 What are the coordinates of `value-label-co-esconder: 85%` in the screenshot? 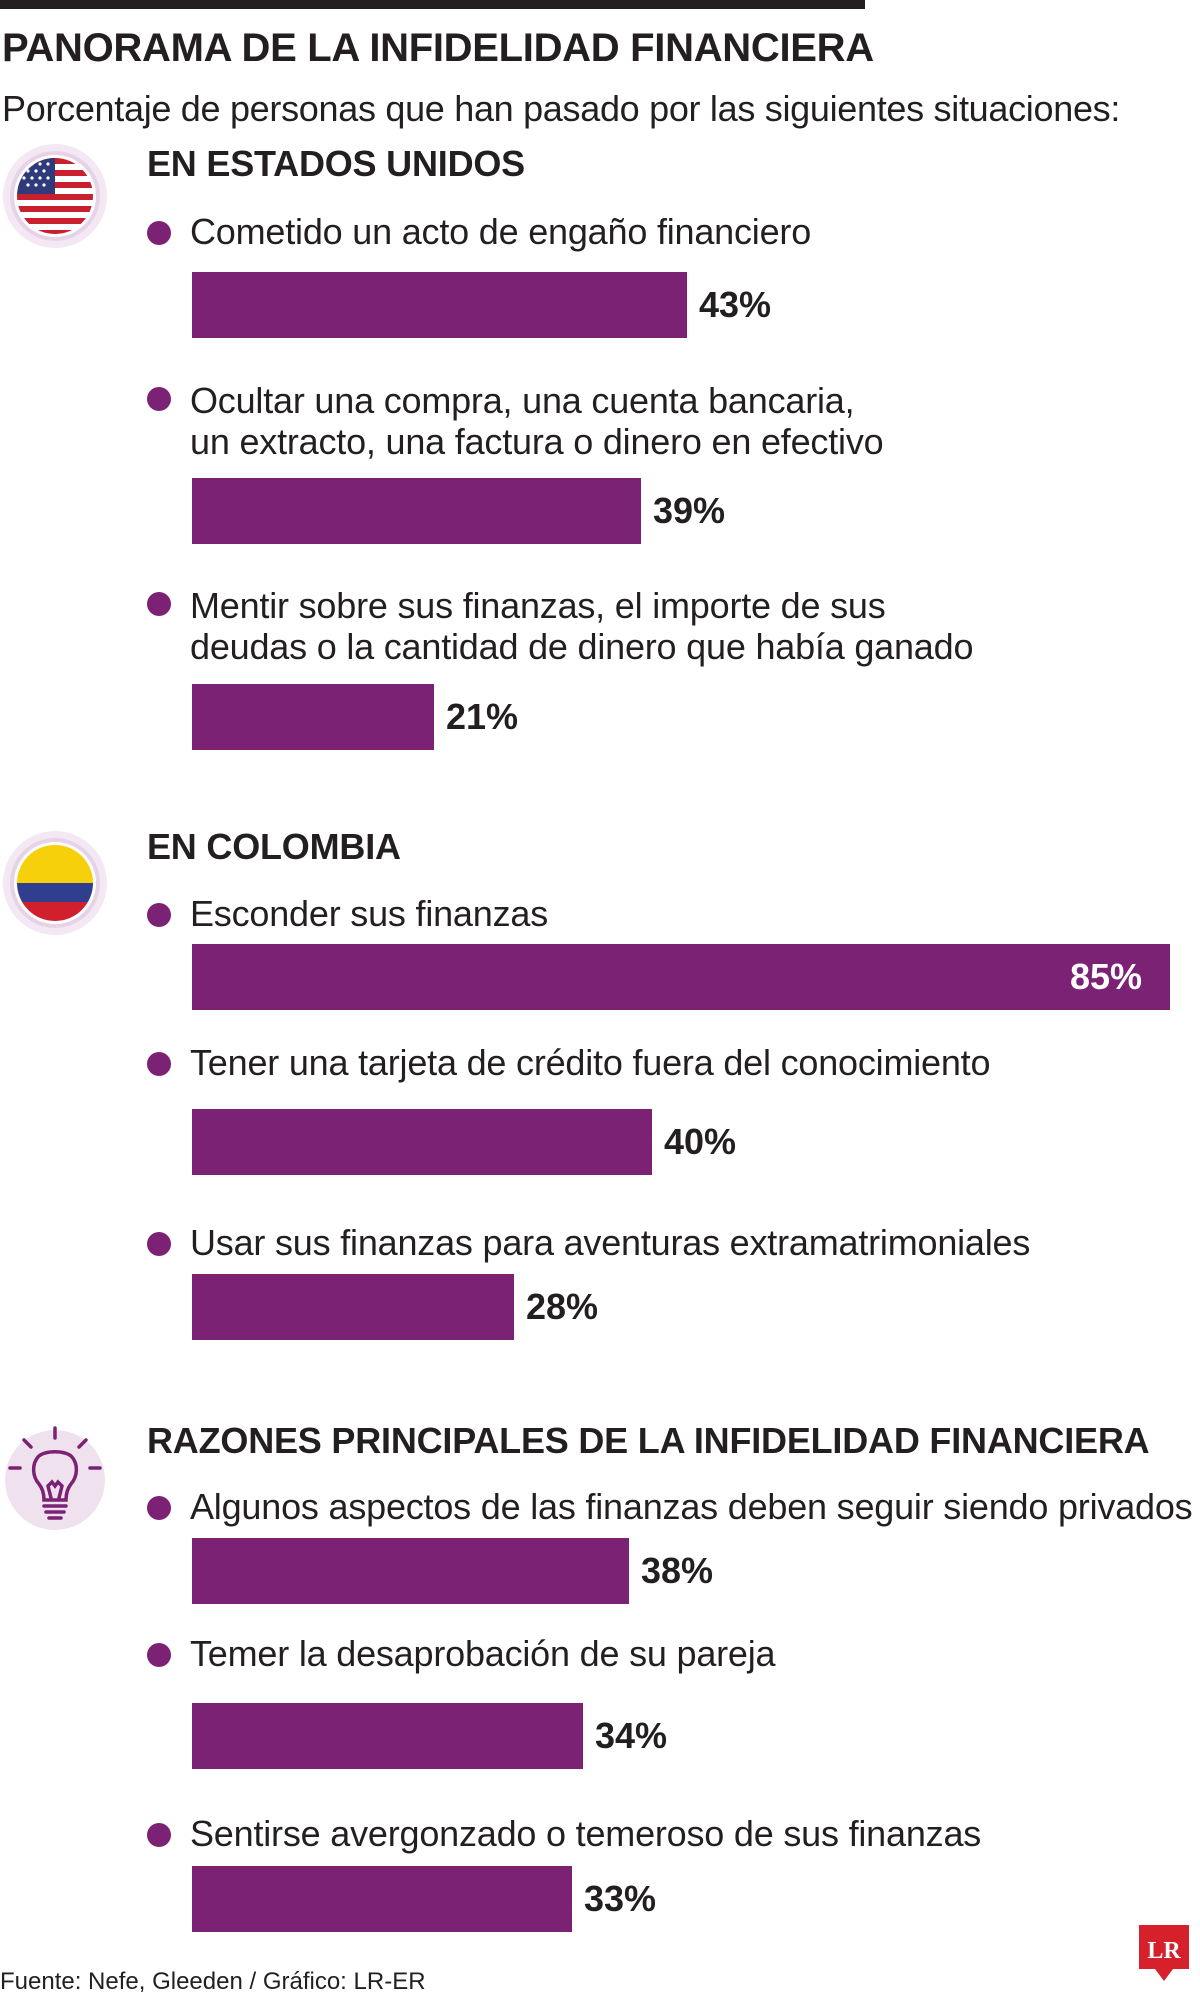 It's located at (1106, 976).